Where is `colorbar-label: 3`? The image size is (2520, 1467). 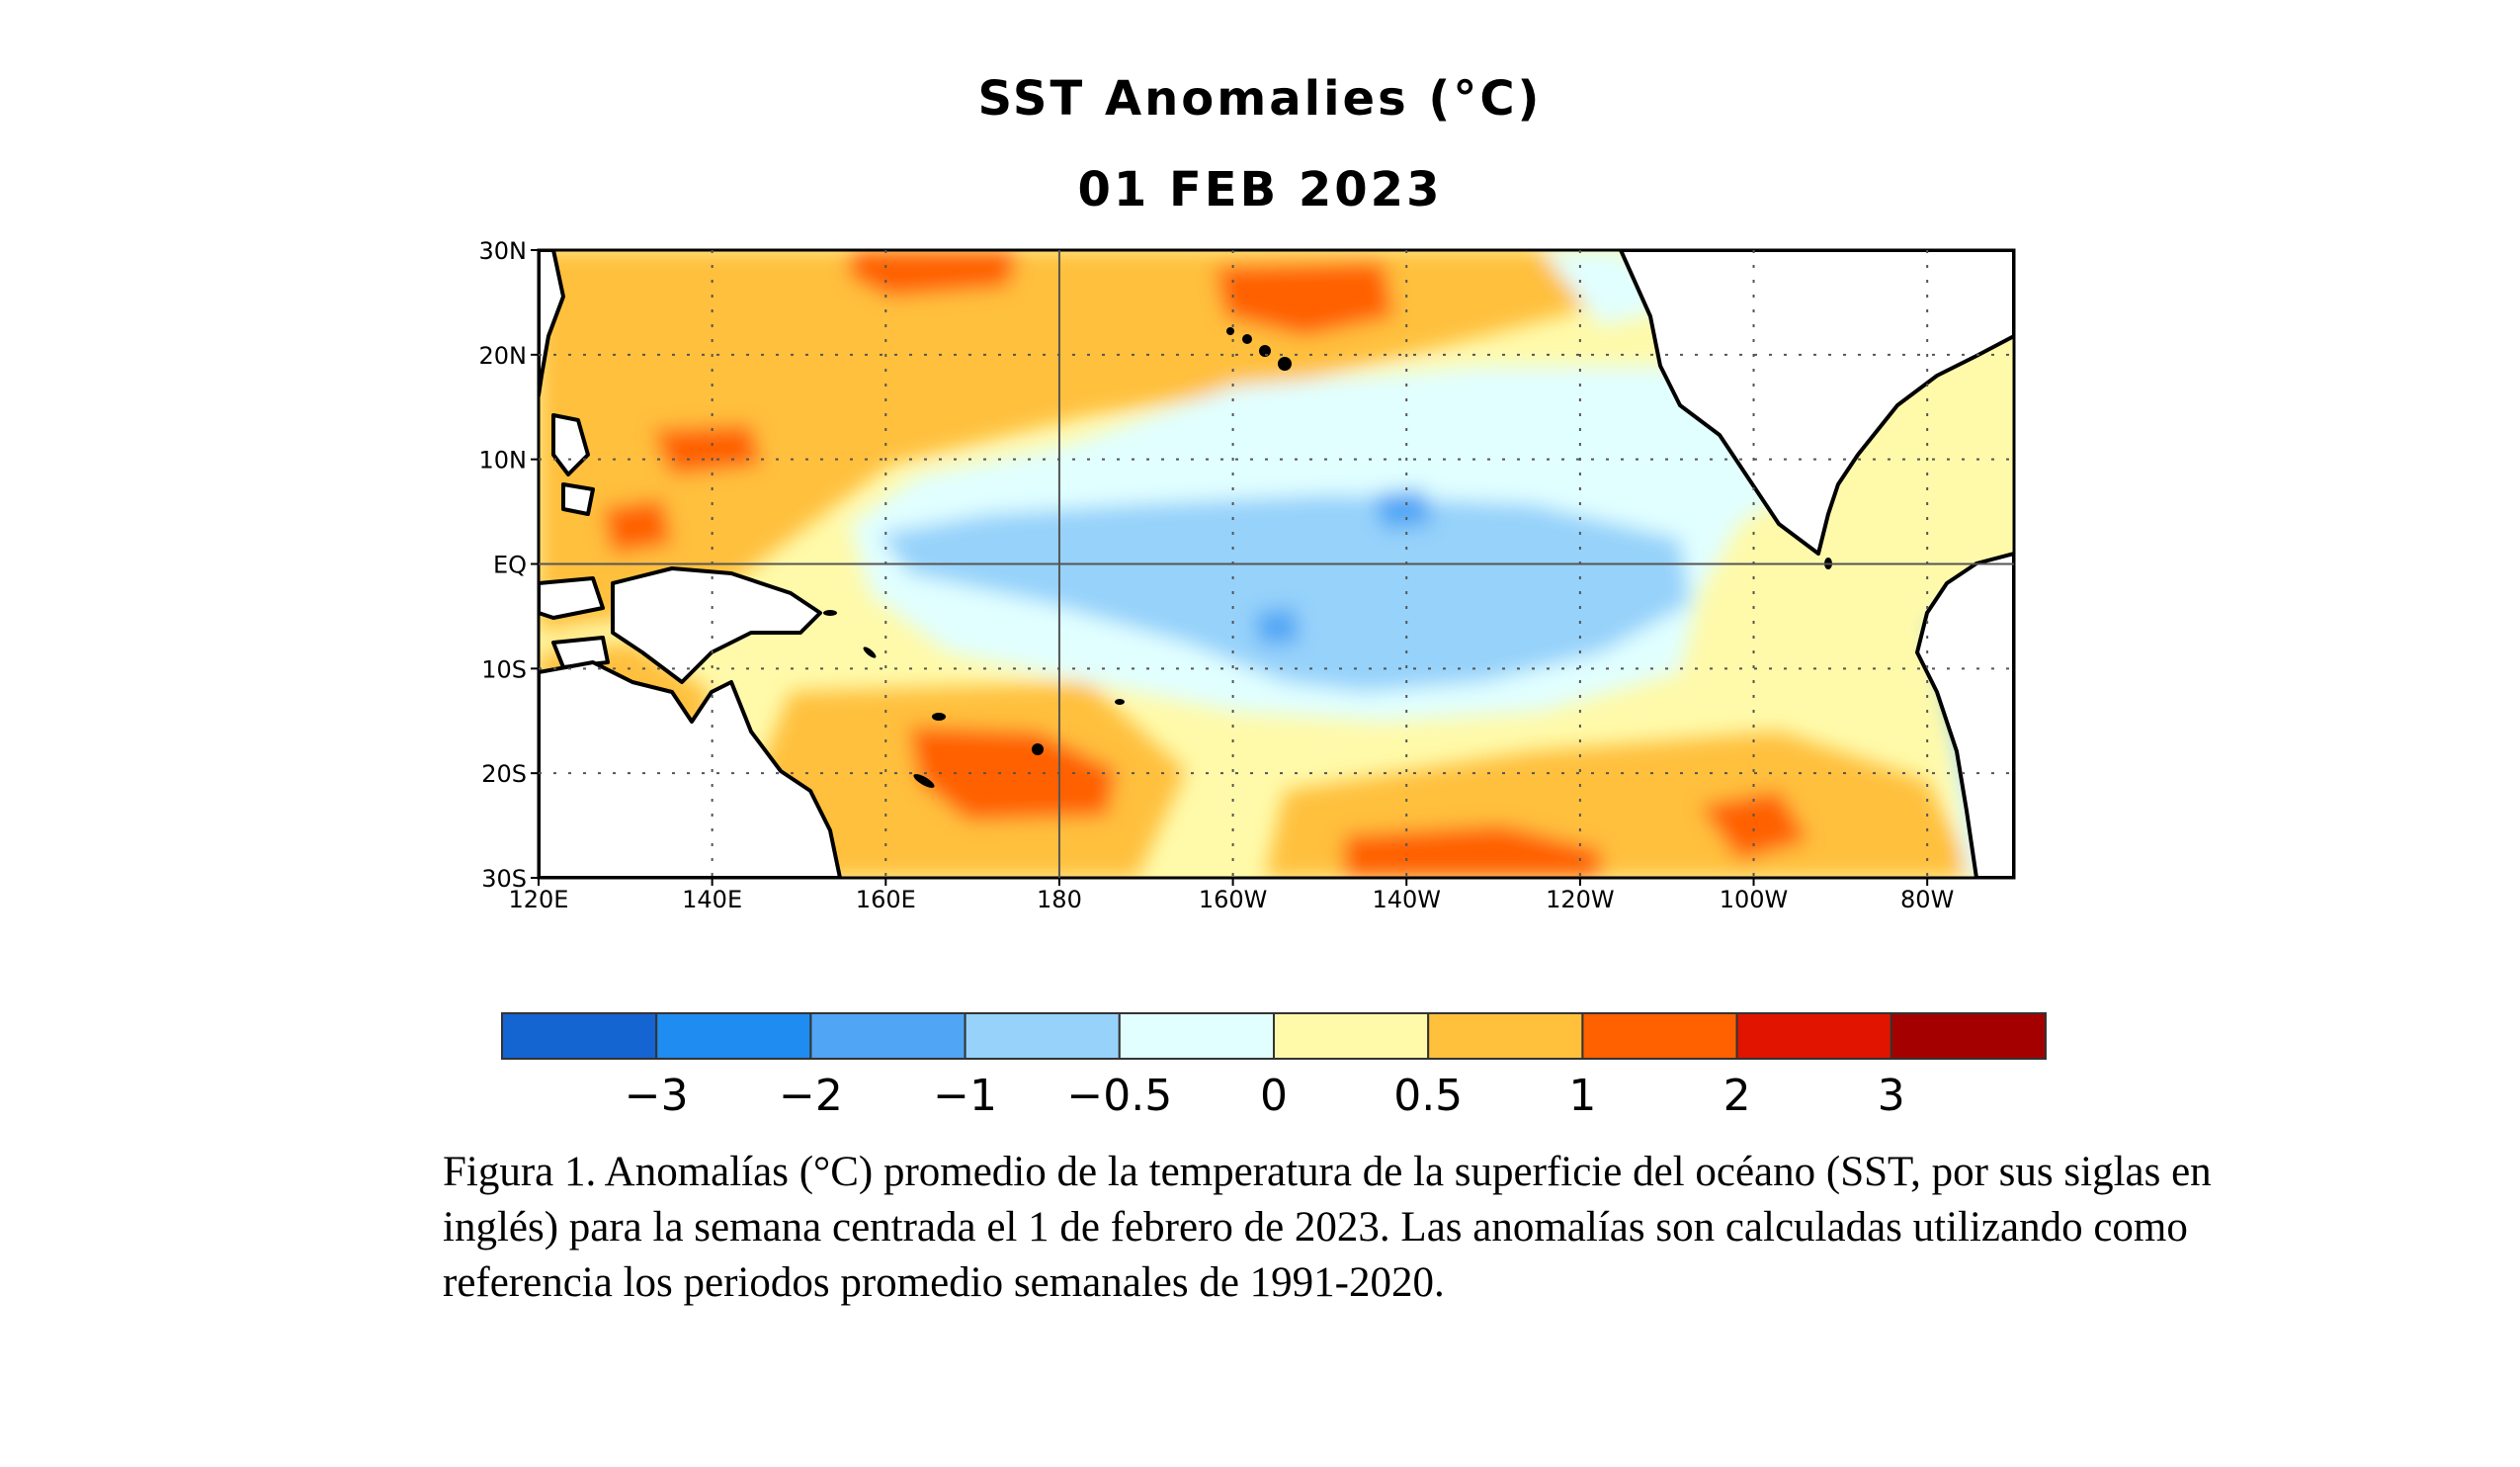
colorbar-label: 3 is located at coordinates (1891, 1096).